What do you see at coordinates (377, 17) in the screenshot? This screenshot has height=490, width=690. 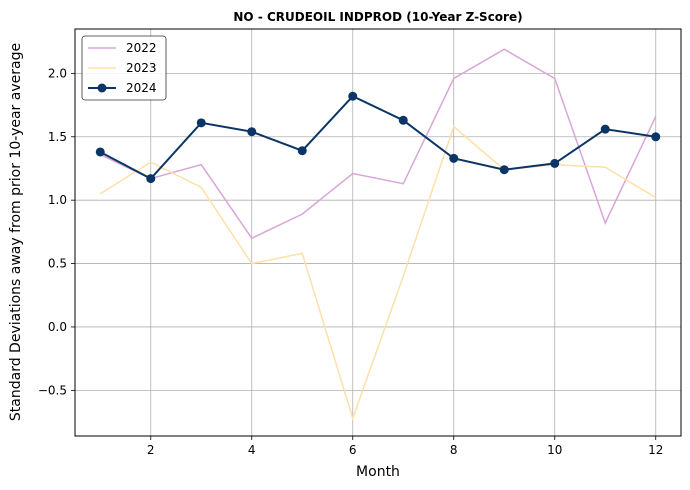 I see `chart-title: NO - CRUDEOIL INDPROD (10-Year Z-Score)` at bounding box center [377, 17].